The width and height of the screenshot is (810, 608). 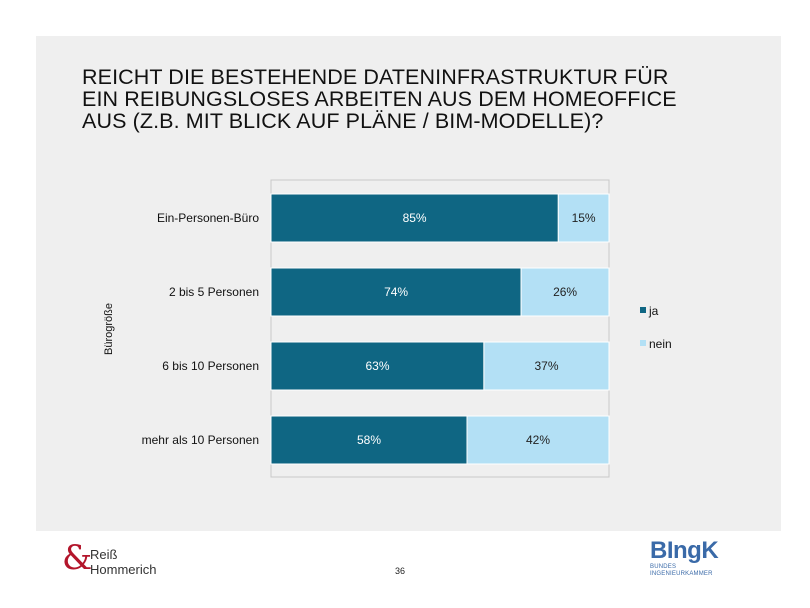 What do you see at coordinates (369, 440) in the screenshot?
I see `data-label-ja-3: 58%` at bounding box center [369, 440].